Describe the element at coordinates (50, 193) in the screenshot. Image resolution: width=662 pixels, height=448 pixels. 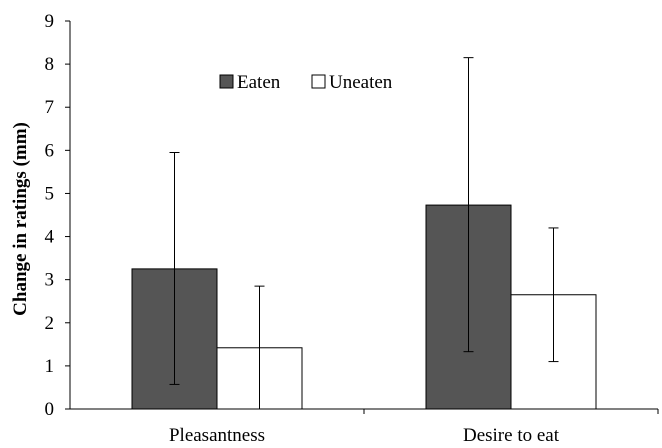
I see `y-tick-label: 5` at that location.